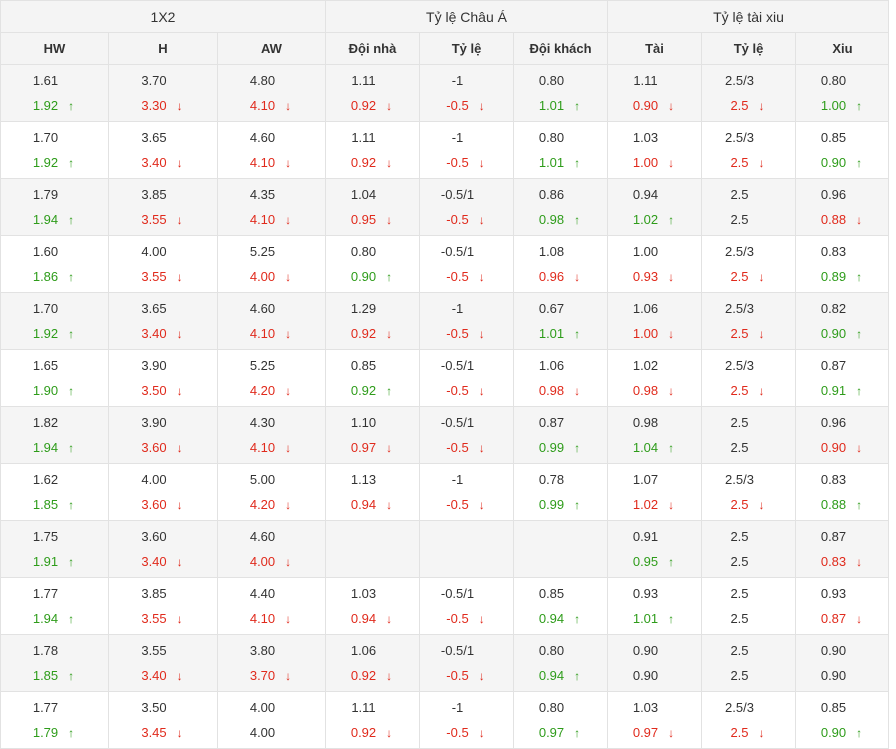 This screenshot has width=896, height=749. I want to click on odds-cell: 1.61 1.92 ↑, so click(54, 93).